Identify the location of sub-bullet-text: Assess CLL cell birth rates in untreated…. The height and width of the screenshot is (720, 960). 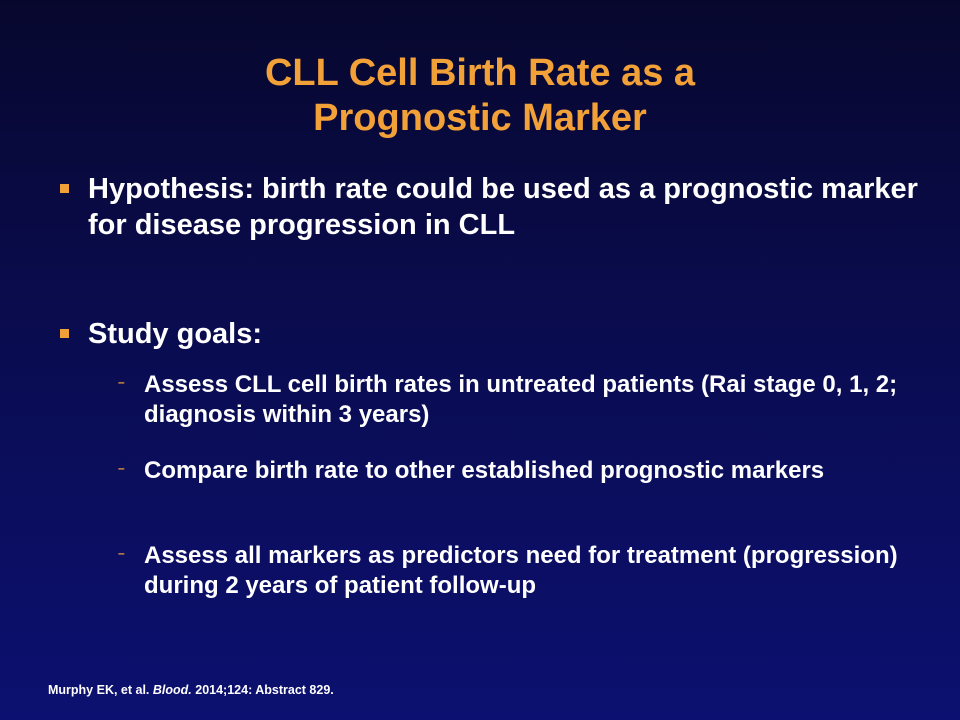
(521, 399).